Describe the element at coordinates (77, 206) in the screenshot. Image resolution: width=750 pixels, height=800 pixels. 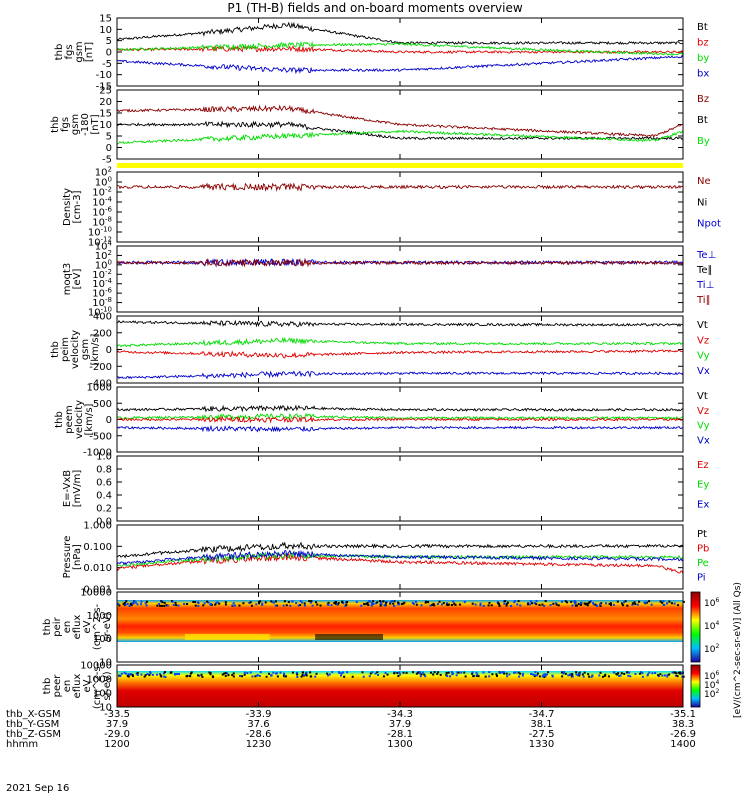
I see `ylabel-line: [cm-3]` at that location.